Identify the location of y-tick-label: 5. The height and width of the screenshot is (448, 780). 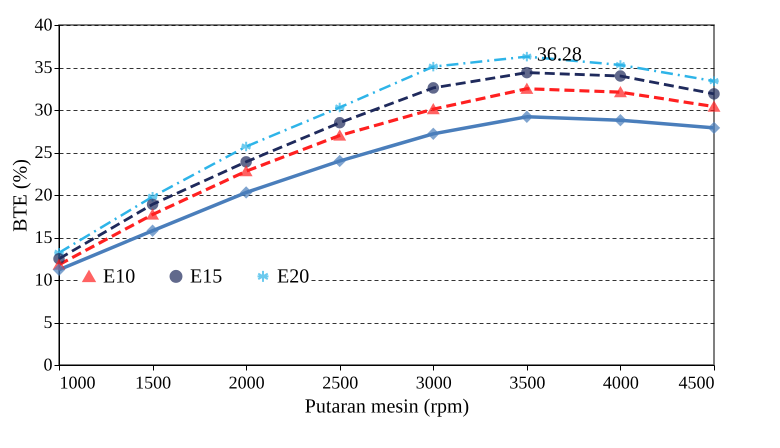
(48, 322).